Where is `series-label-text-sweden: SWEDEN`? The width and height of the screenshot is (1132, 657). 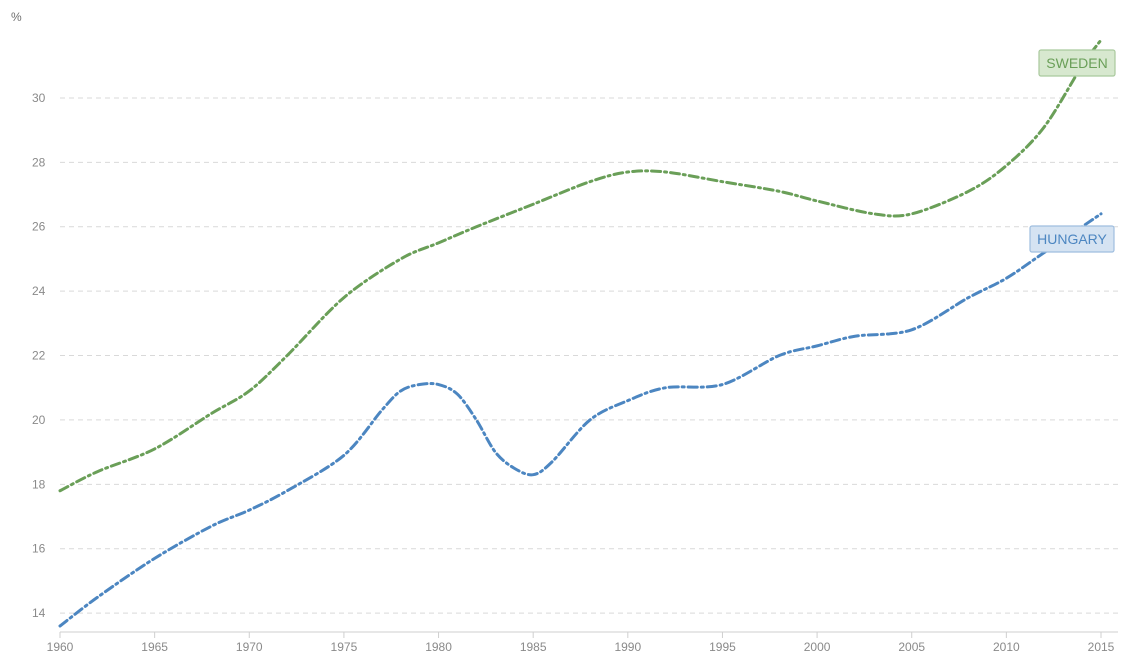 series-label-text-sweden: SWEDEN is located at coordinates (1076, 63).